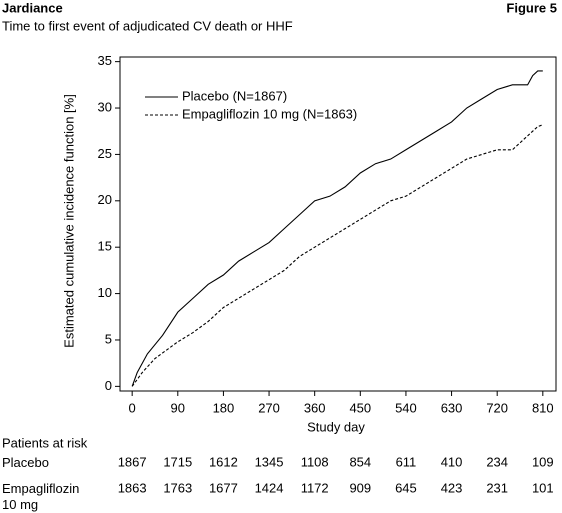 This screenshot has height=513, width=562. Describe the element at coordinates (132, 487) in the screenshot. I see `risk-value: 1863` at that location.